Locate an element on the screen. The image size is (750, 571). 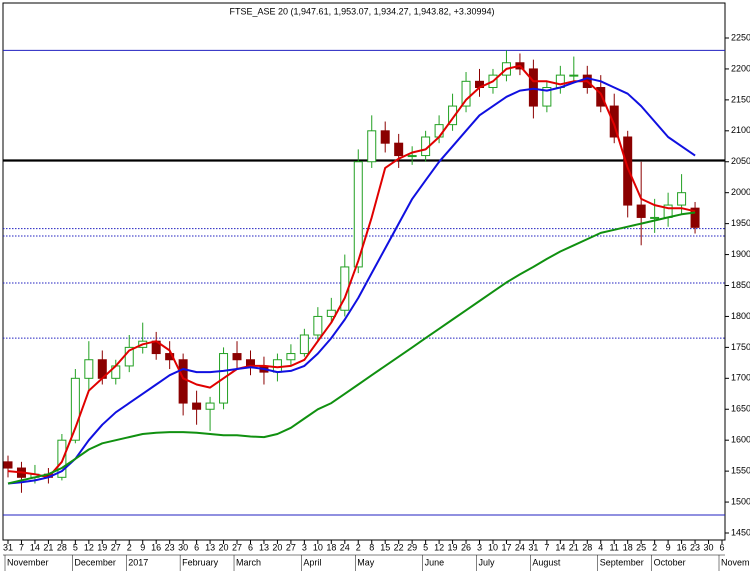
month-label: February is located at coordinates (200, 562).